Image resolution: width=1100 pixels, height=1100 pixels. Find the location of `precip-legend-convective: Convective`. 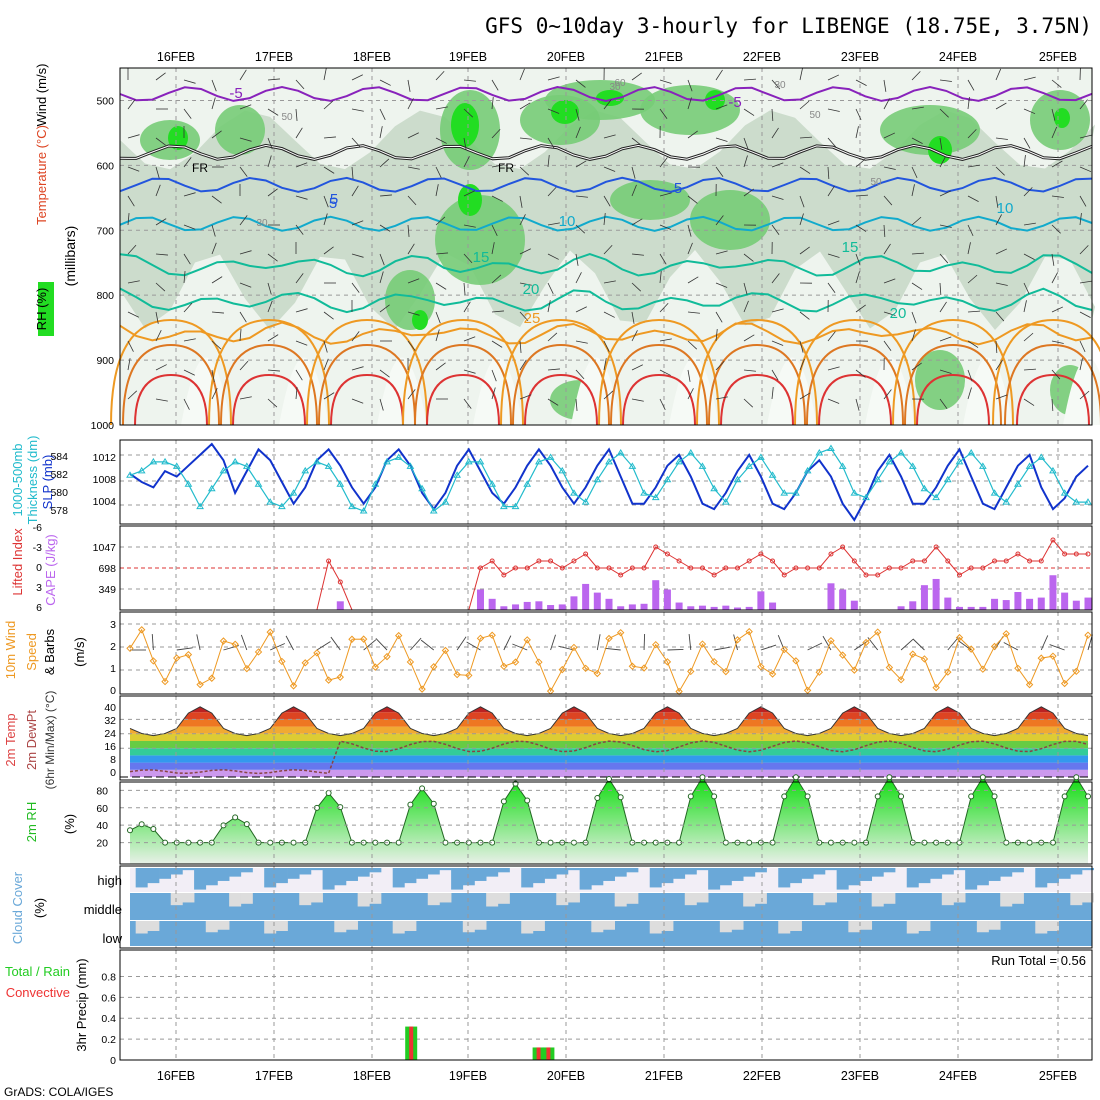

precip-legend-convective: Convective is located at coordinates (38, 992).